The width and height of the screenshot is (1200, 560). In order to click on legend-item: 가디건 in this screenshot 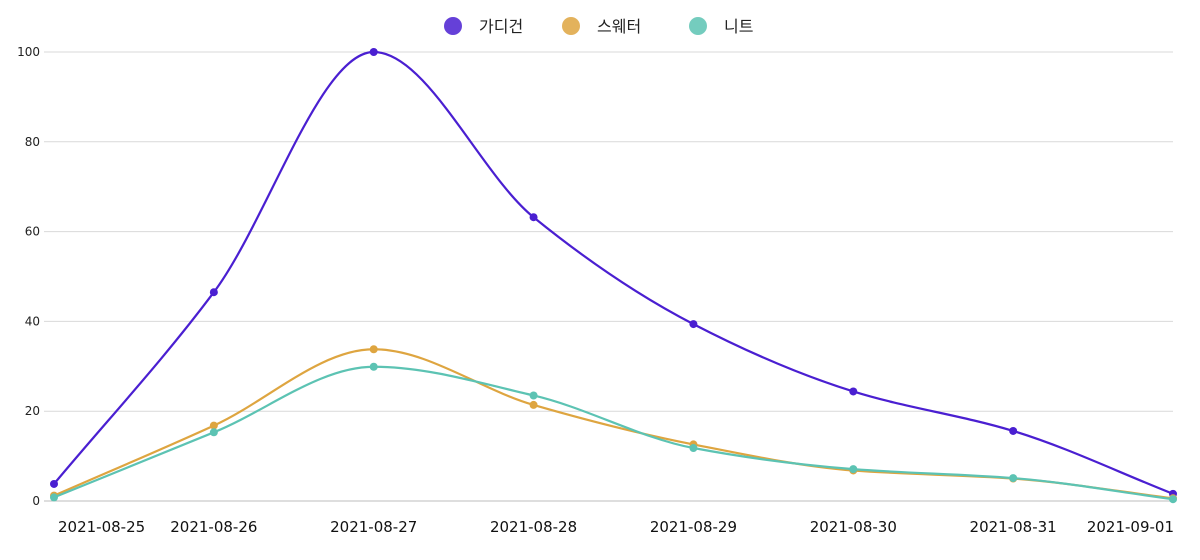, I will do `click(483, 26)`.